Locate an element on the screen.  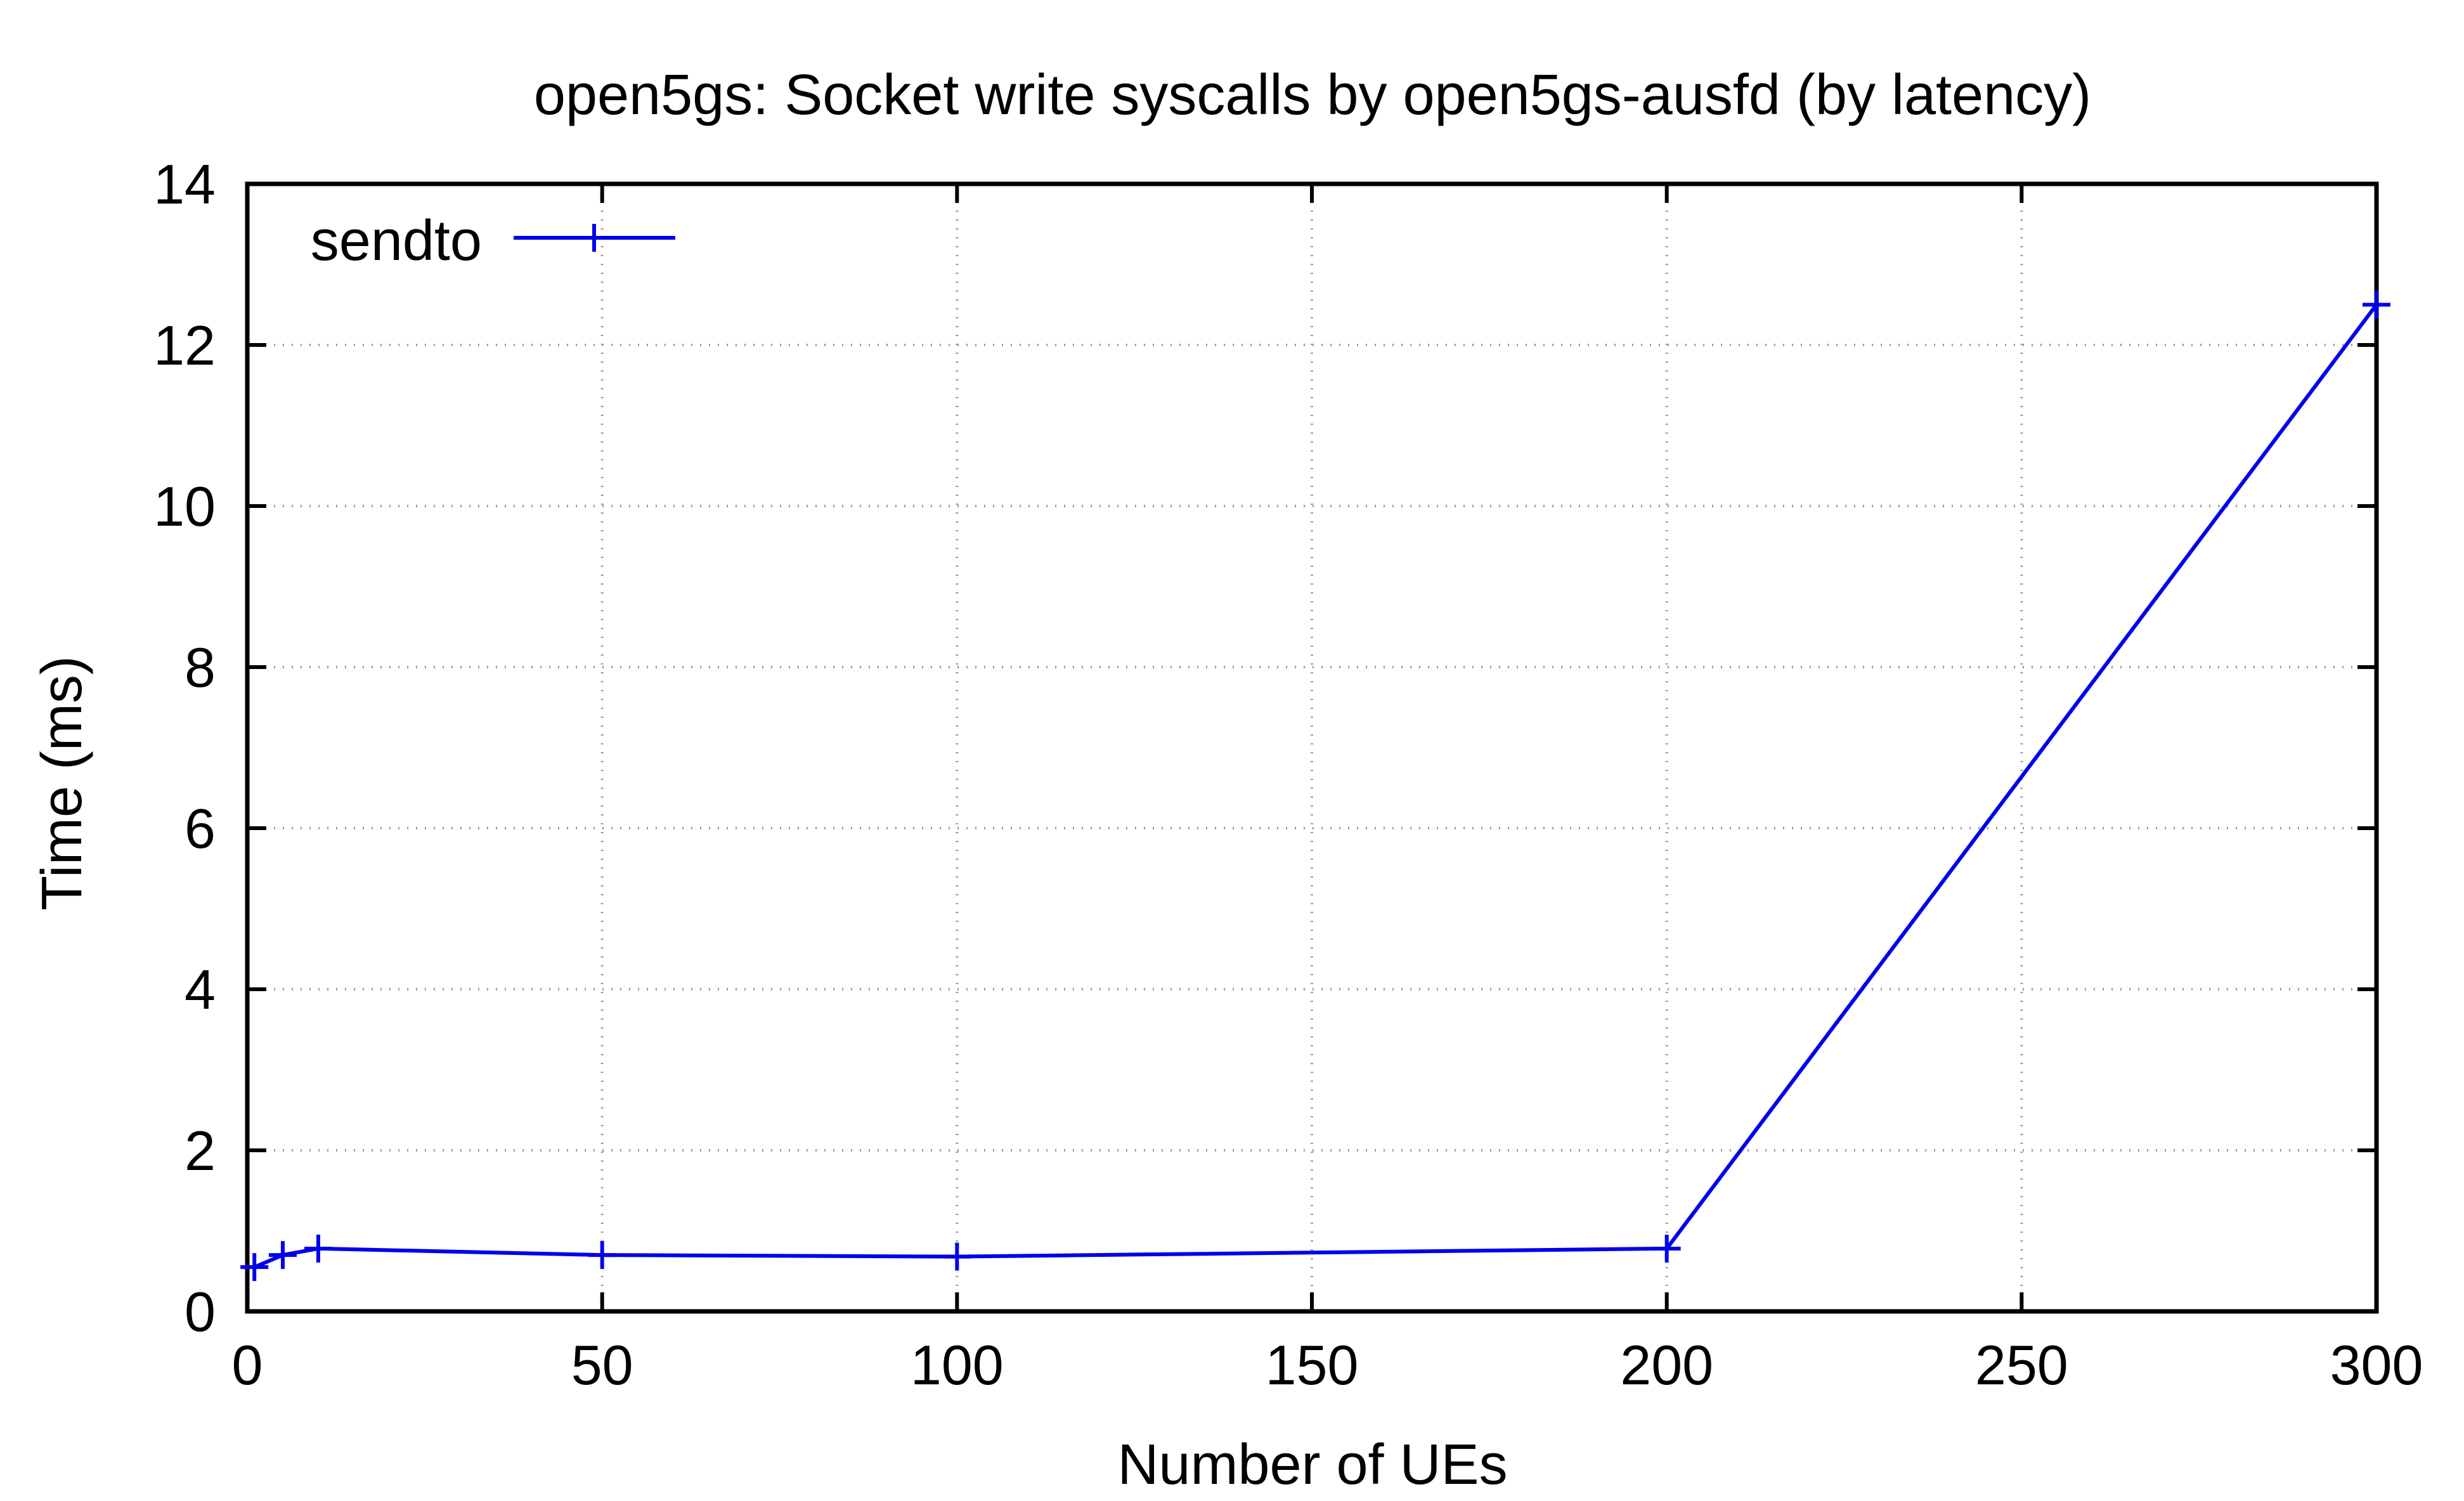
y-tick-label: 4 is located at coordinates (200, 989).